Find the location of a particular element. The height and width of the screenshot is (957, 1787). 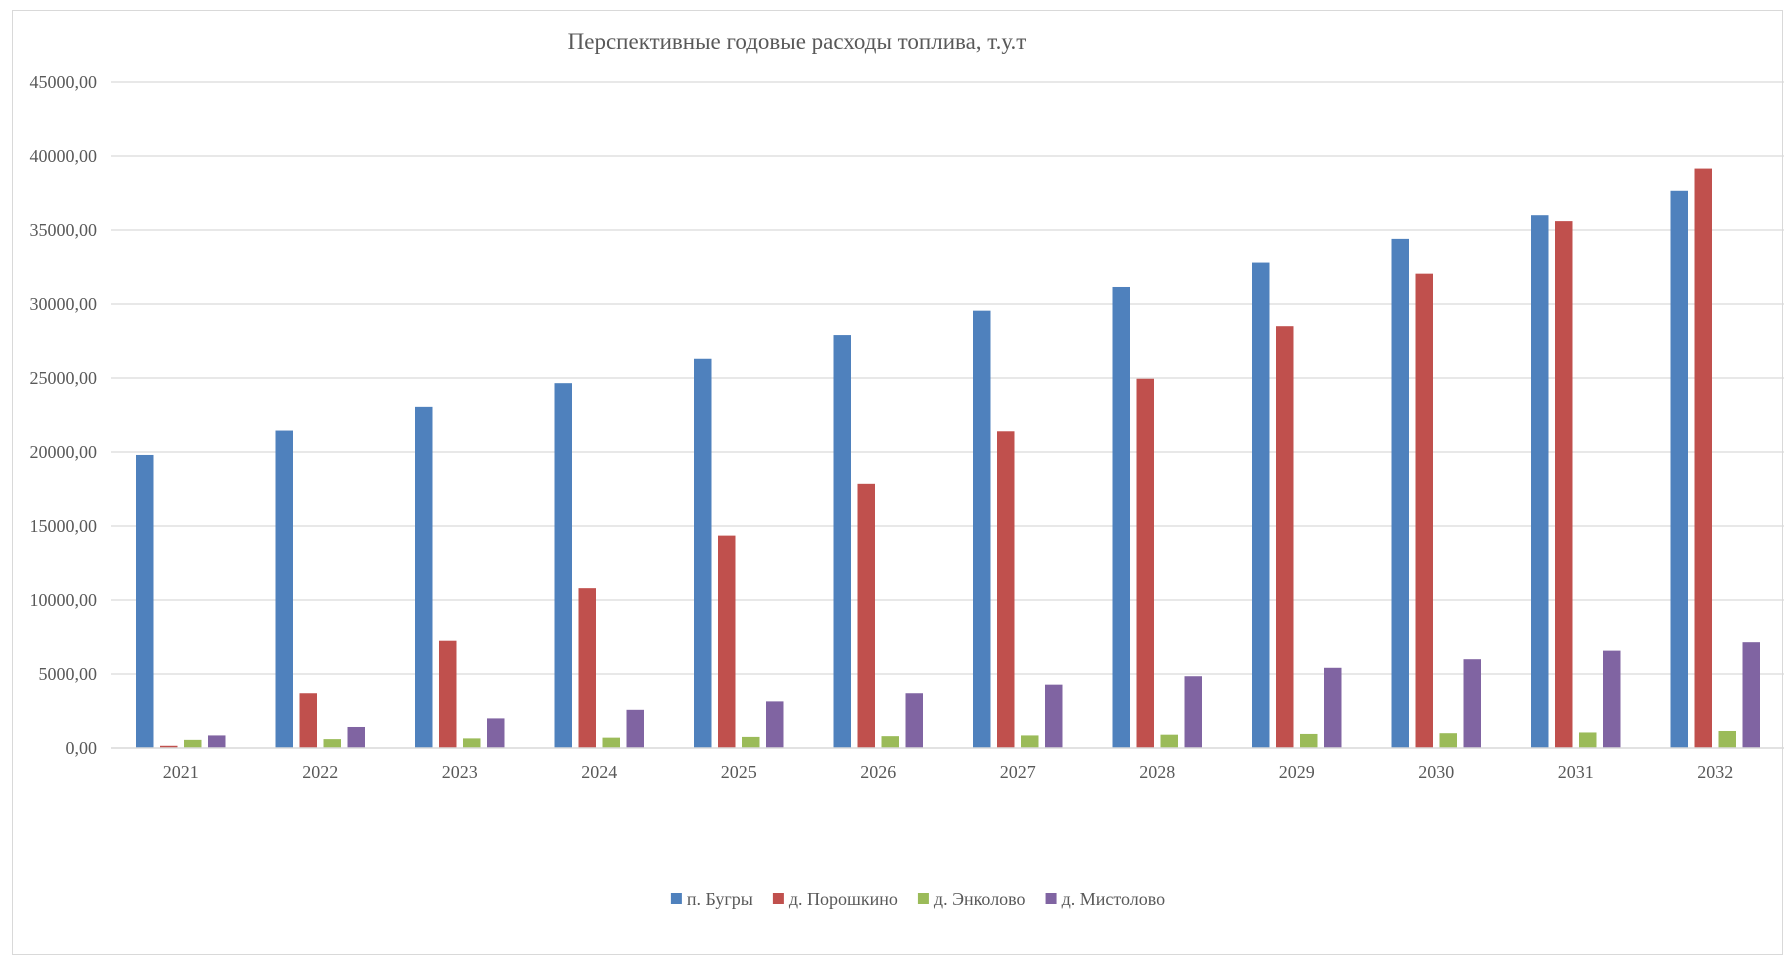

y-tick-label: 40000,00 is located at coordinates (64, 156).